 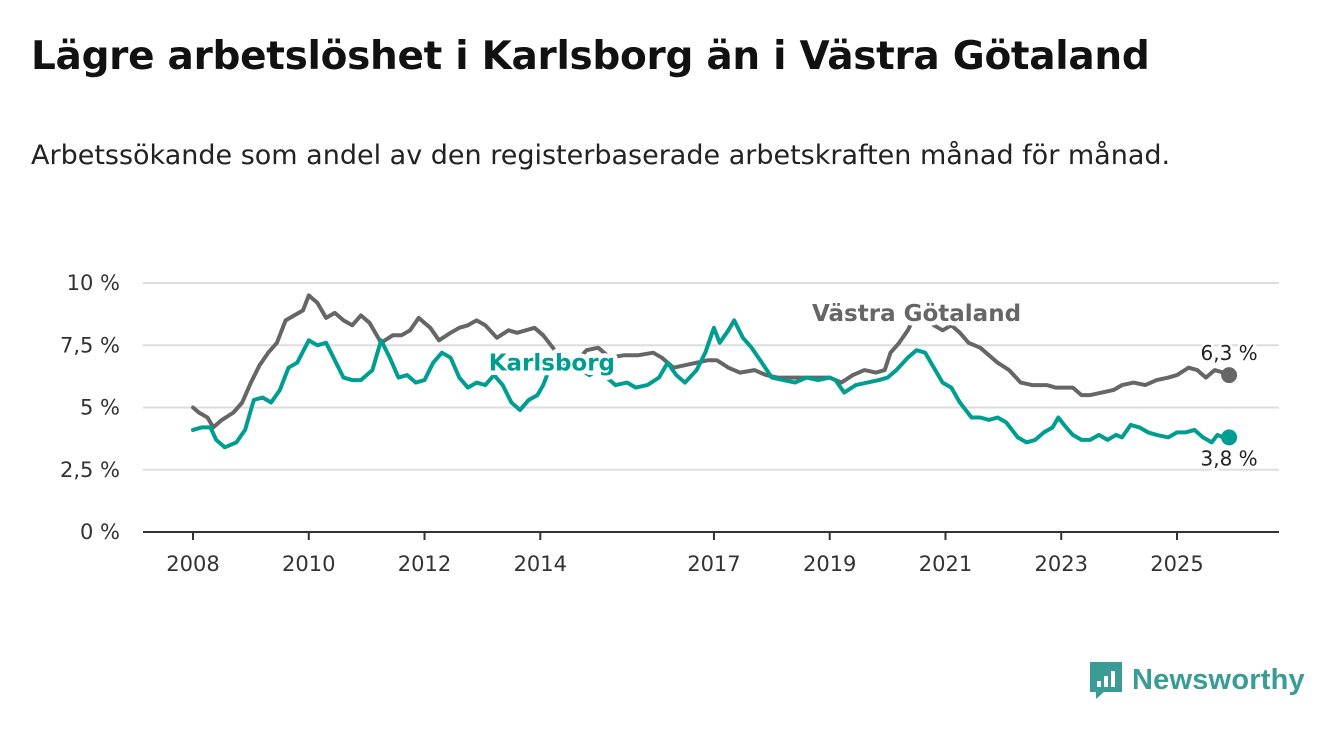 I want to click on series-label-karlsborg: Karlsborg, so click(x=552, y=364).